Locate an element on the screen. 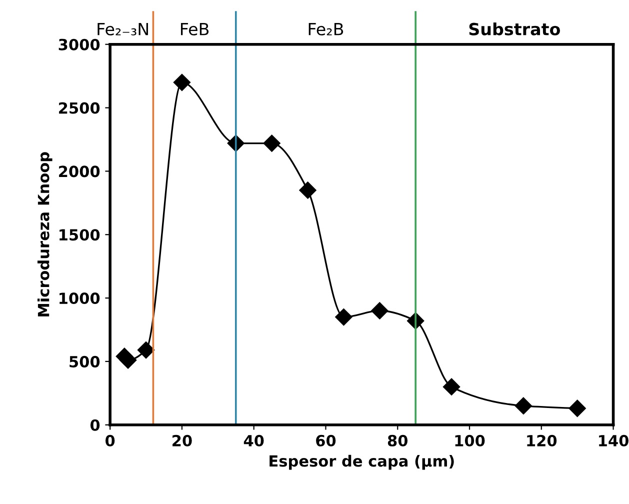  y-tick-label: 1500 is located at coordinates (80, 235).